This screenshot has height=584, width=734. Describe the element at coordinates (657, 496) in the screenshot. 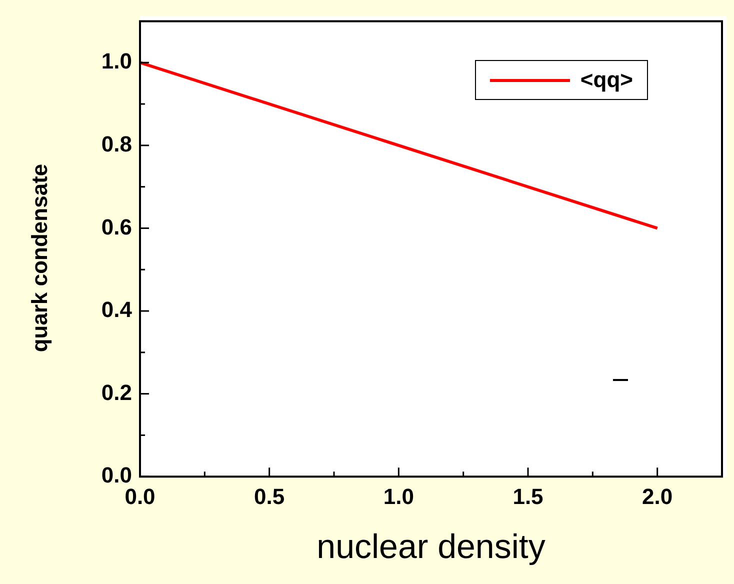

I see `x-tick-label: 2.0` at that location.